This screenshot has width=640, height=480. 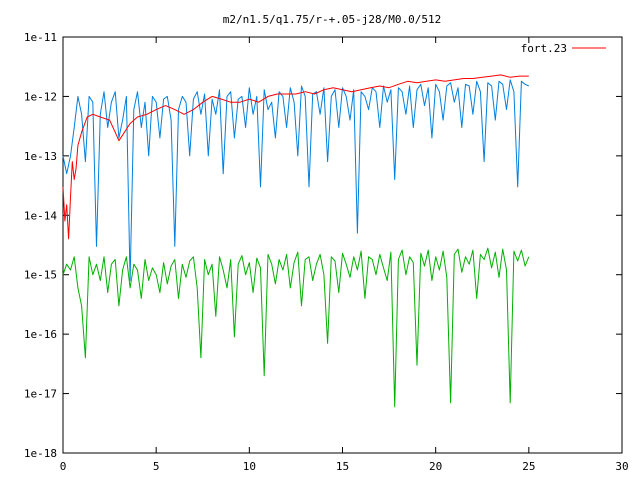 I want to click on y-tick-label: 1e-11, so click(x=40, y=37).